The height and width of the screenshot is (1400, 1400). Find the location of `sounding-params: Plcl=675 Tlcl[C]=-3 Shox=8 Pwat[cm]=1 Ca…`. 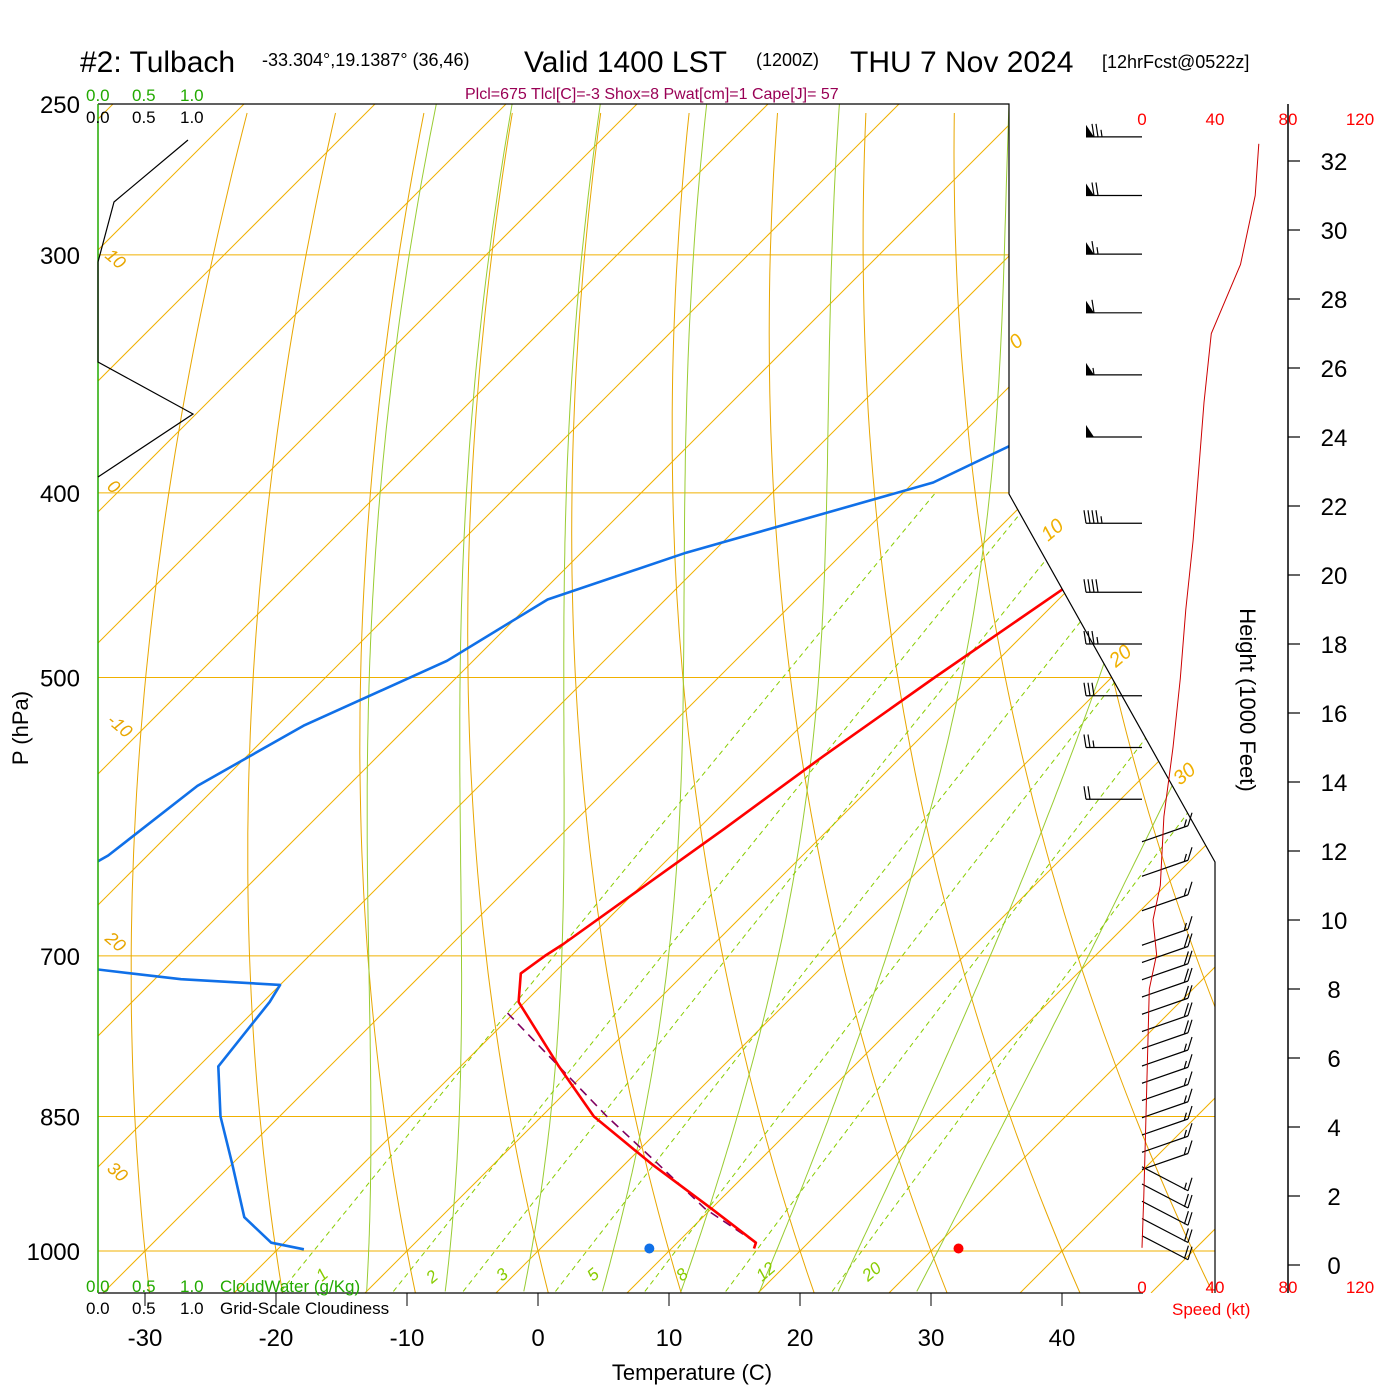

sounding-params: Plcl=675 Tlcl[C]=-3 Shox=8 Pwat[cm]=1 Ca… is located at coordinates (652, 94).